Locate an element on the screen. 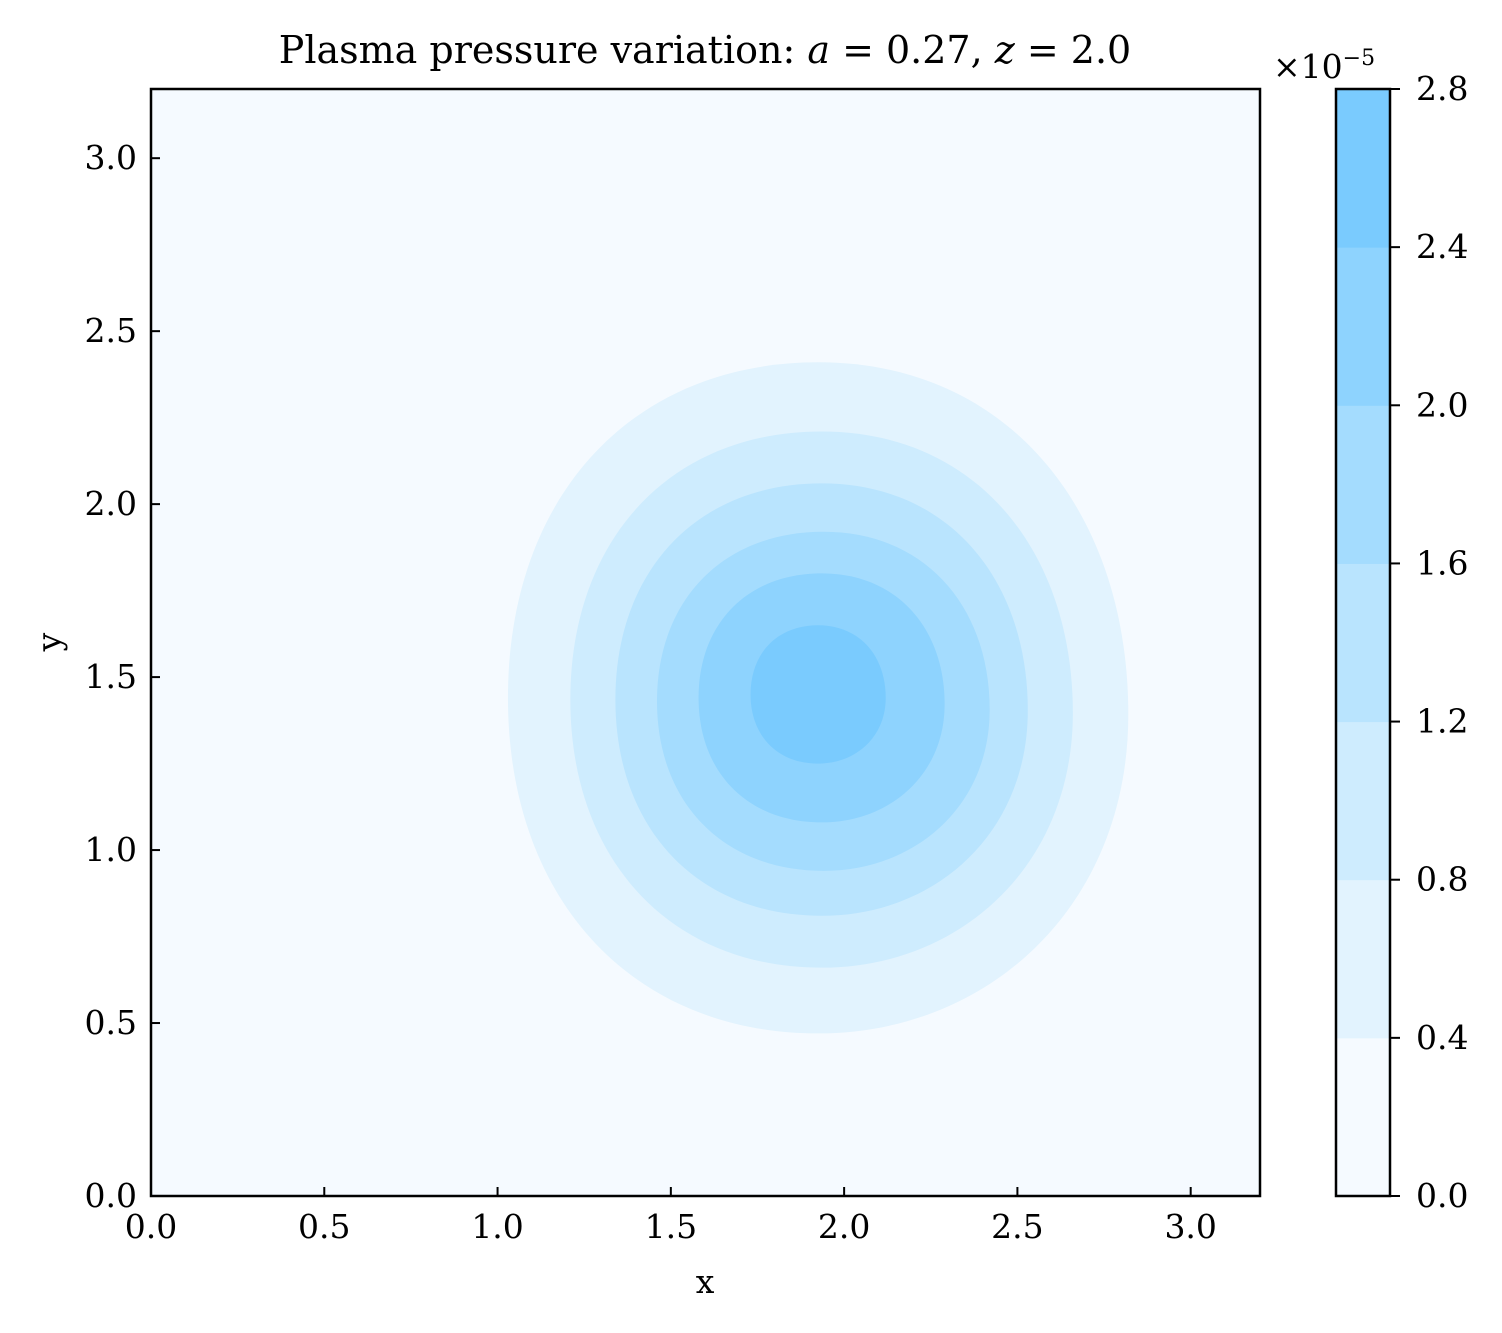 Image resolution: width=1502 pixels, height=1333 pixels. x-axis-ticks: 0.0 0.5 1.0 1.5 2.0 2.5 3.0 is located at coordinates (671, 1216).